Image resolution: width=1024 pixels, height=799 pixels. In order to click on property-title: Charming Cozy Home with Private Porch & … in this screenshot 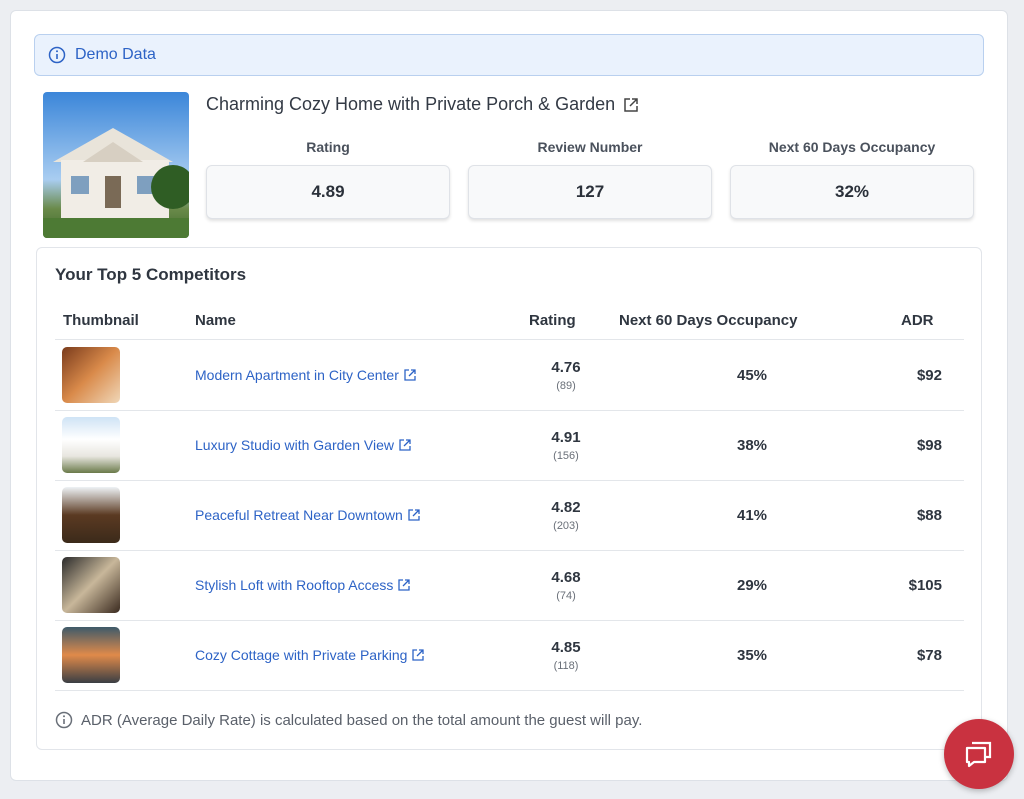, I will do `click(422, 104)`.